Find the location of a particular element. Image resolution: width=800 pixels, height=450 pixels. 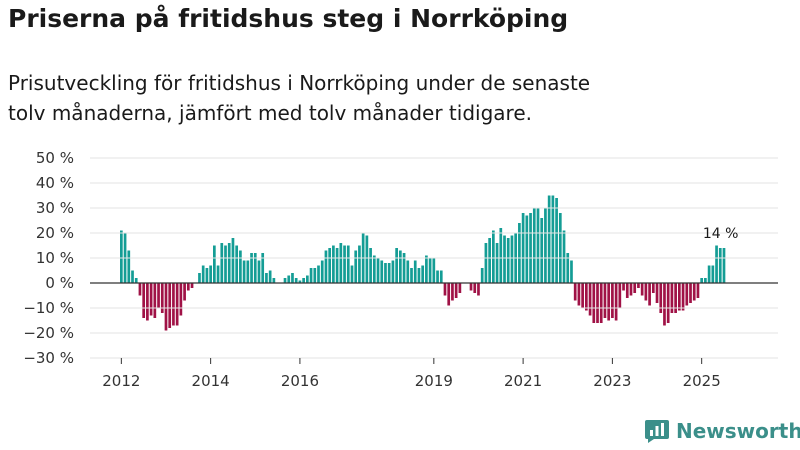

x-tick-label: 2016 is located at coordinates (300, 381).